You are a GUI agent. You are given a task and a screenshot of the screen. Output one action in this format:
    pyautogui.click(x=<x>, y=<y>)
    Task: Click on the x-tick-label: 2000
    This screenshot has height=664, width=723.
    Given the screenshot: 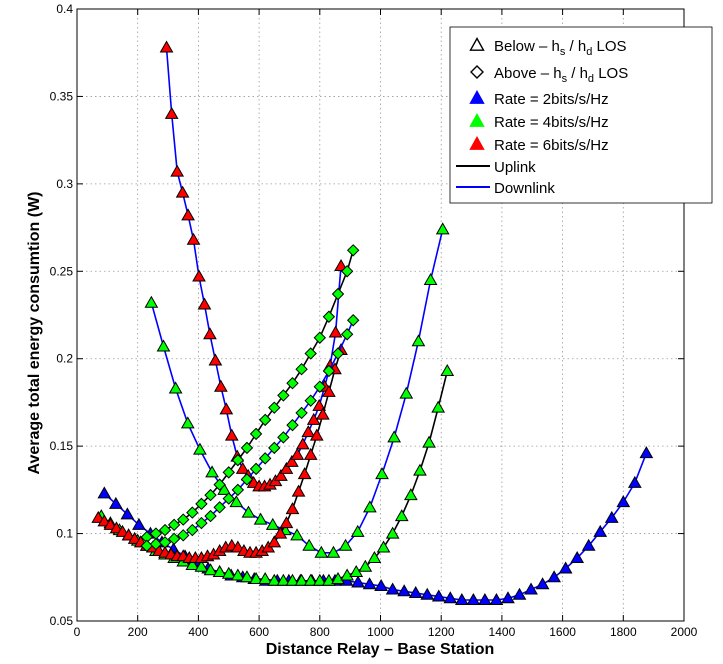 What is the action you would take?
    pyautogui.click(x=684, y=632)
    